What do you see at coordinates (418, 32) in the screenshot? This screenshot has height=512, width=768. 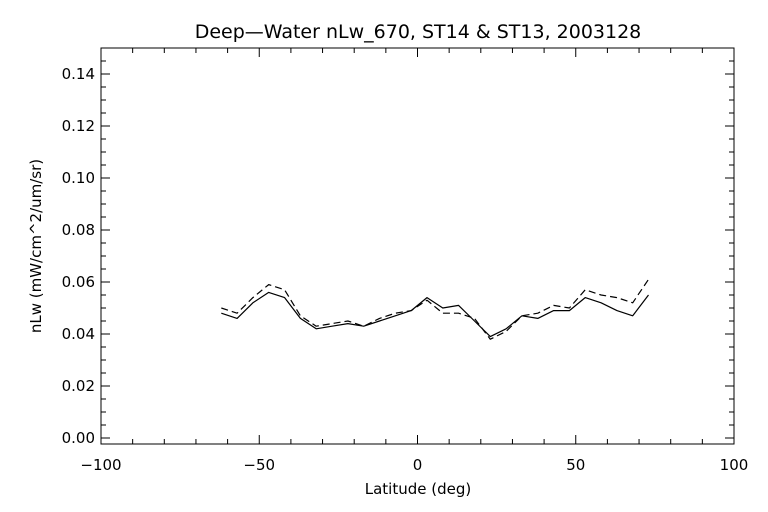 I see `chart-title: Deep—Water nLw_670, ST14 & ST13, 2003128` at bounding box center [418, 32].